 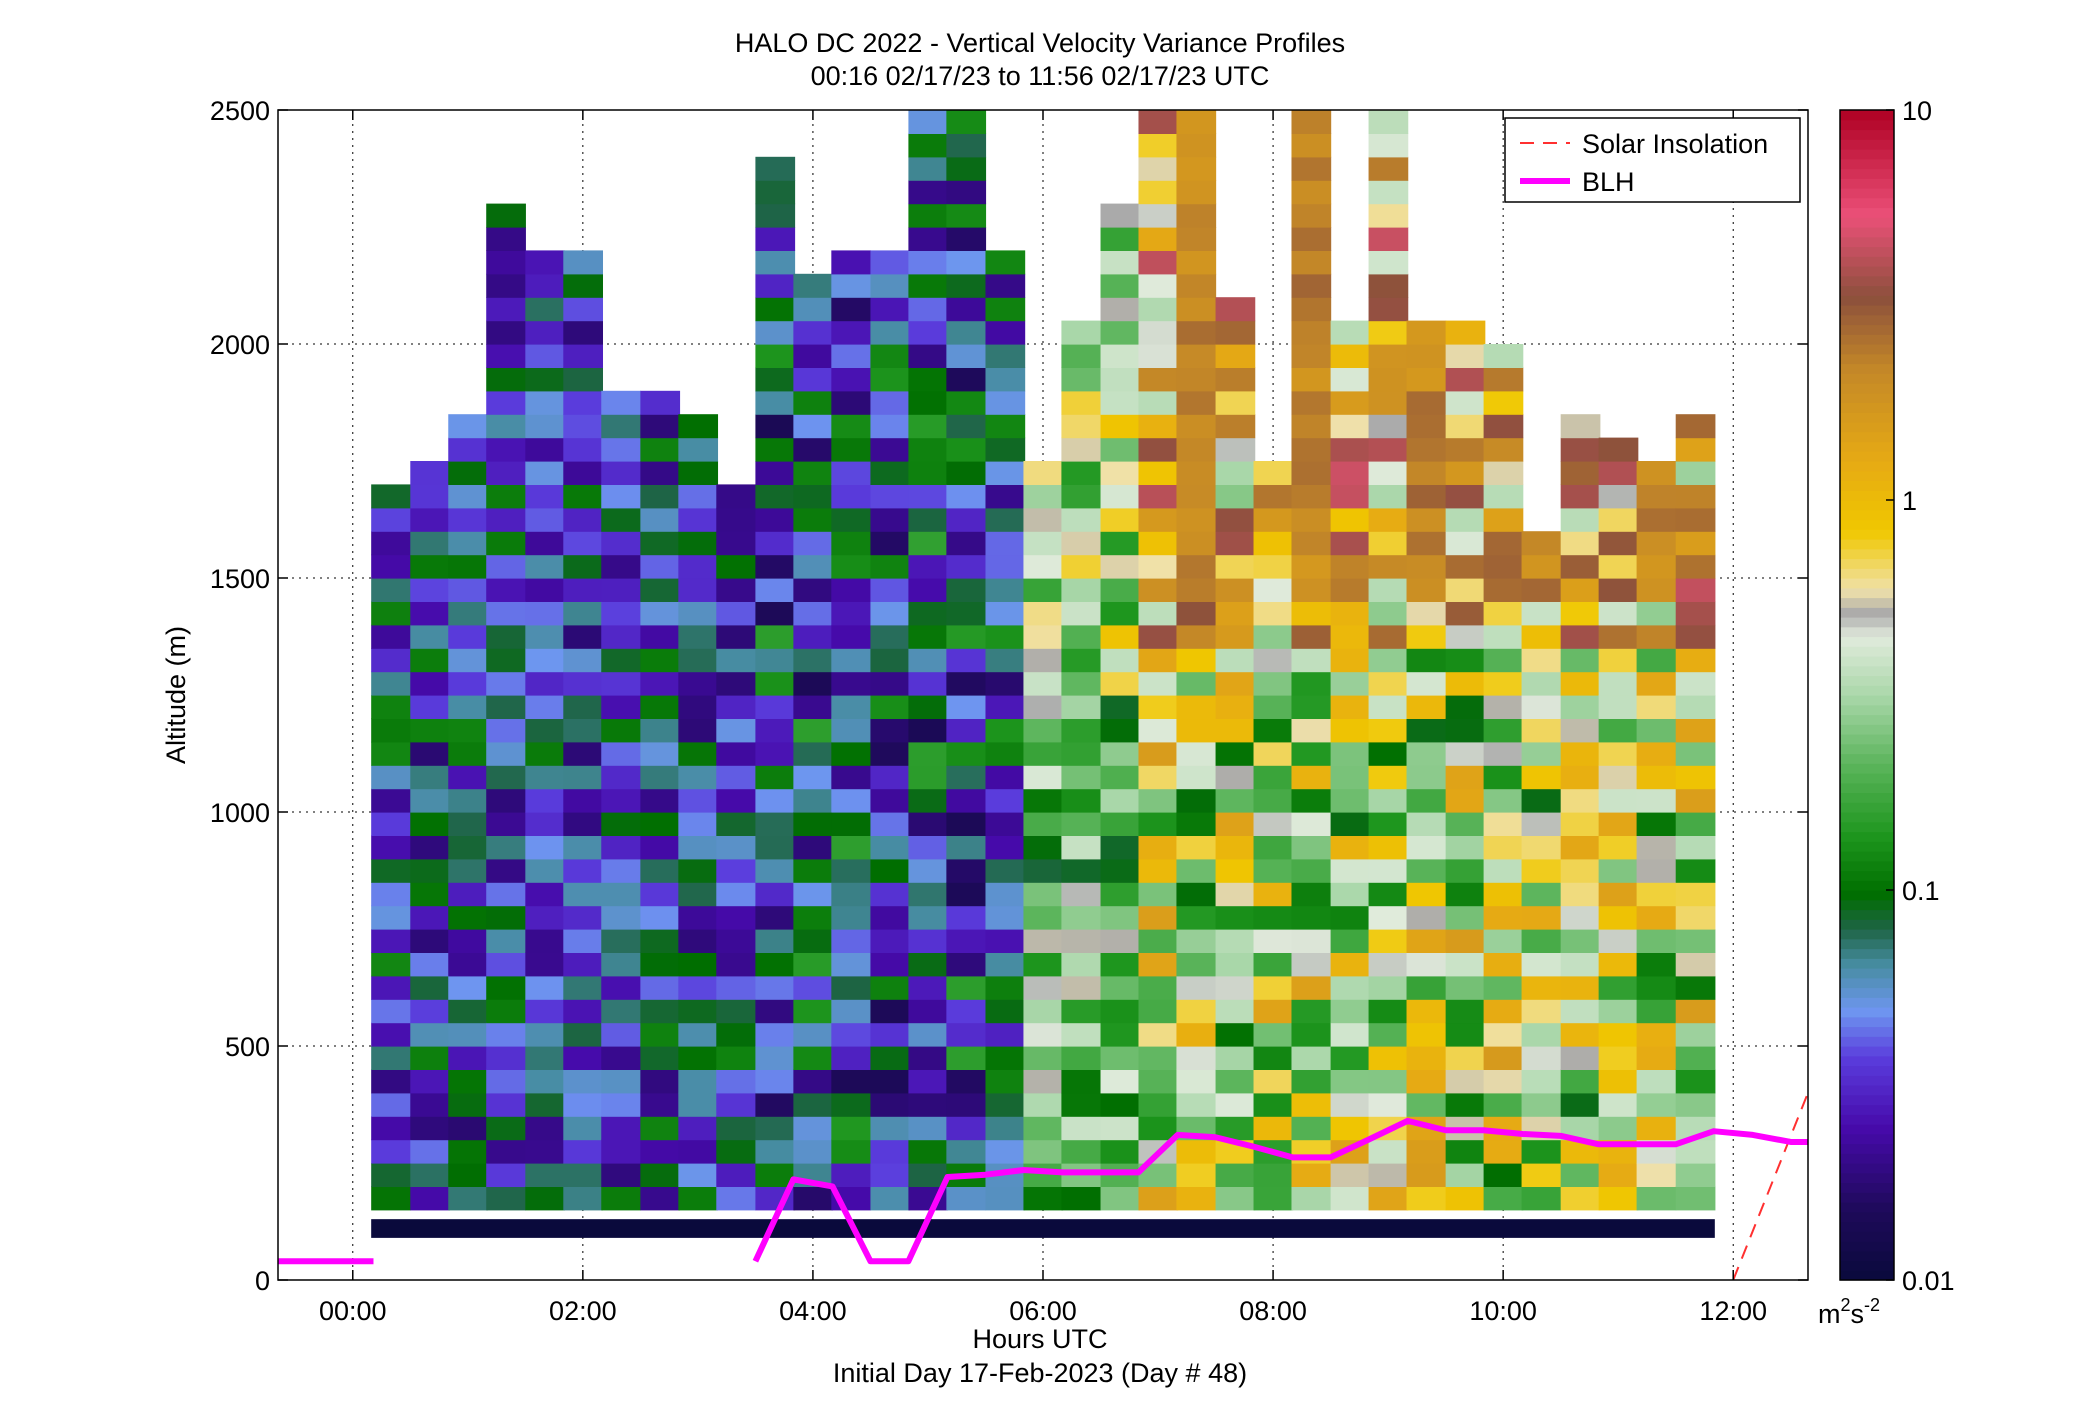 I want to click on y-tick-label-1: 500, so click(x=247, y=1047).